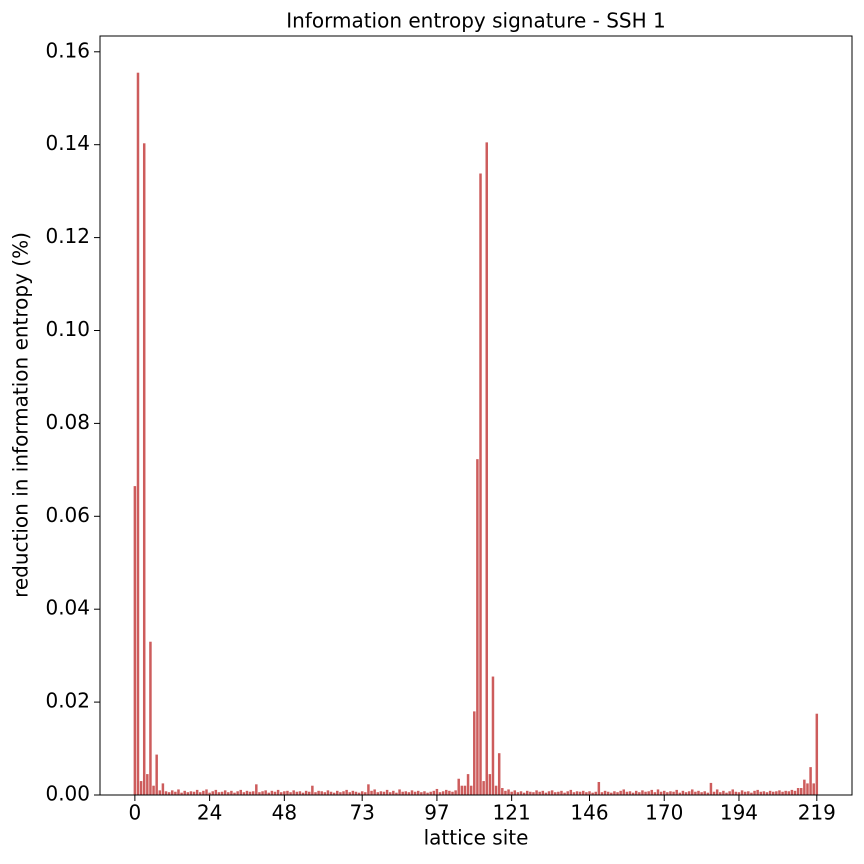 The width and height of the screenshot is (864, 864). What do you see at coordinates (67, 515) in the screenshot?
I see `y-tick-label: 0.06` at bounding box center [67, 515].